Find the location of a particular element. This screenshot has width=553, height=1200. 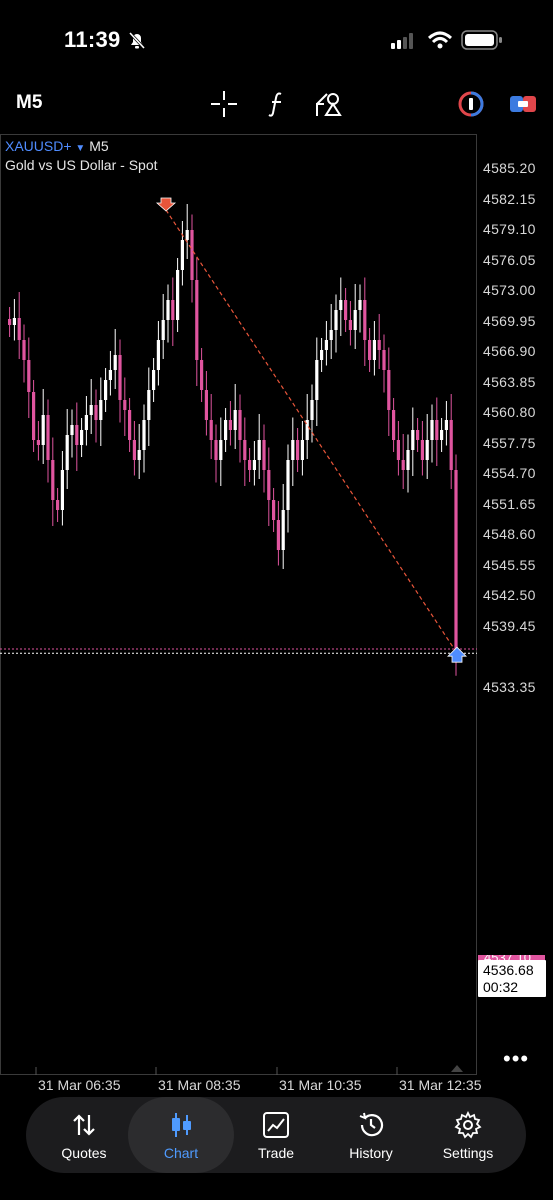

tab-label: Trade is located at coordinates (276, 1153).